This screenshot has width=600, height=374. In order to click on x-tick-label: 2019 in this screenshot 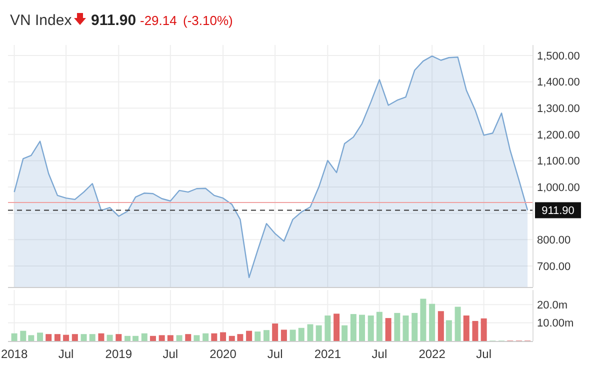, I will do `click(118, 354)`.